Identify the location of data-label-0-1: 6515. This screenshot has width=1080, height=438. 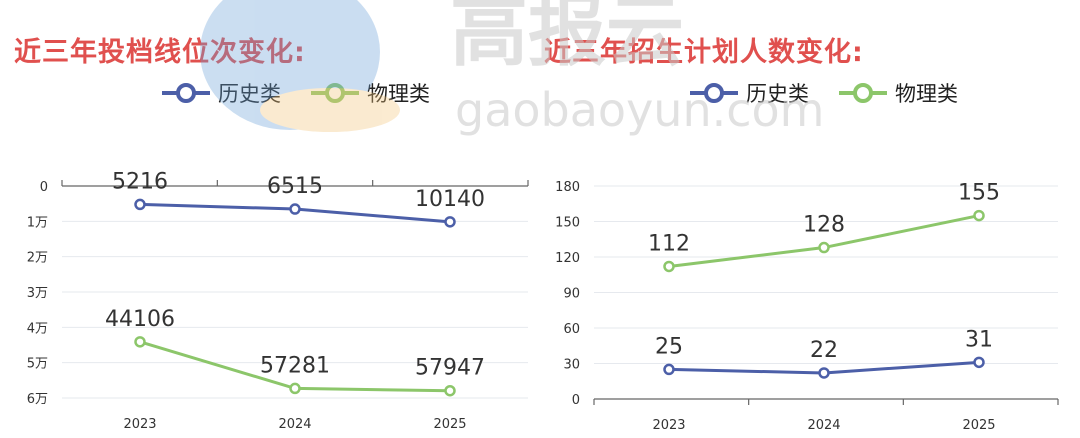
(295, 186).